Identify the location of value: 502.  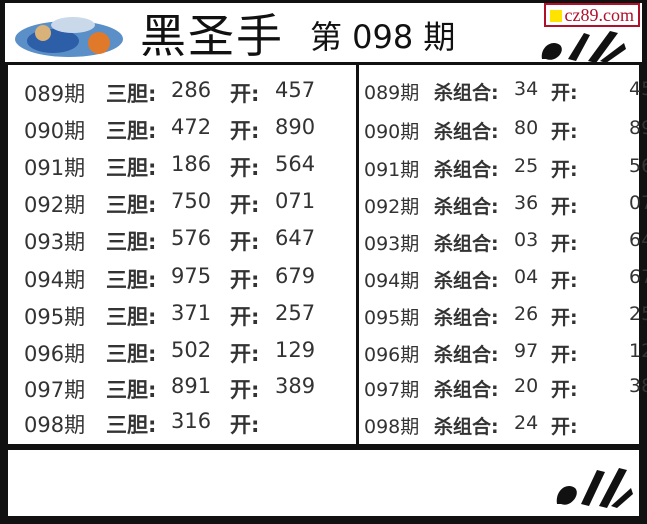
(191, 350).